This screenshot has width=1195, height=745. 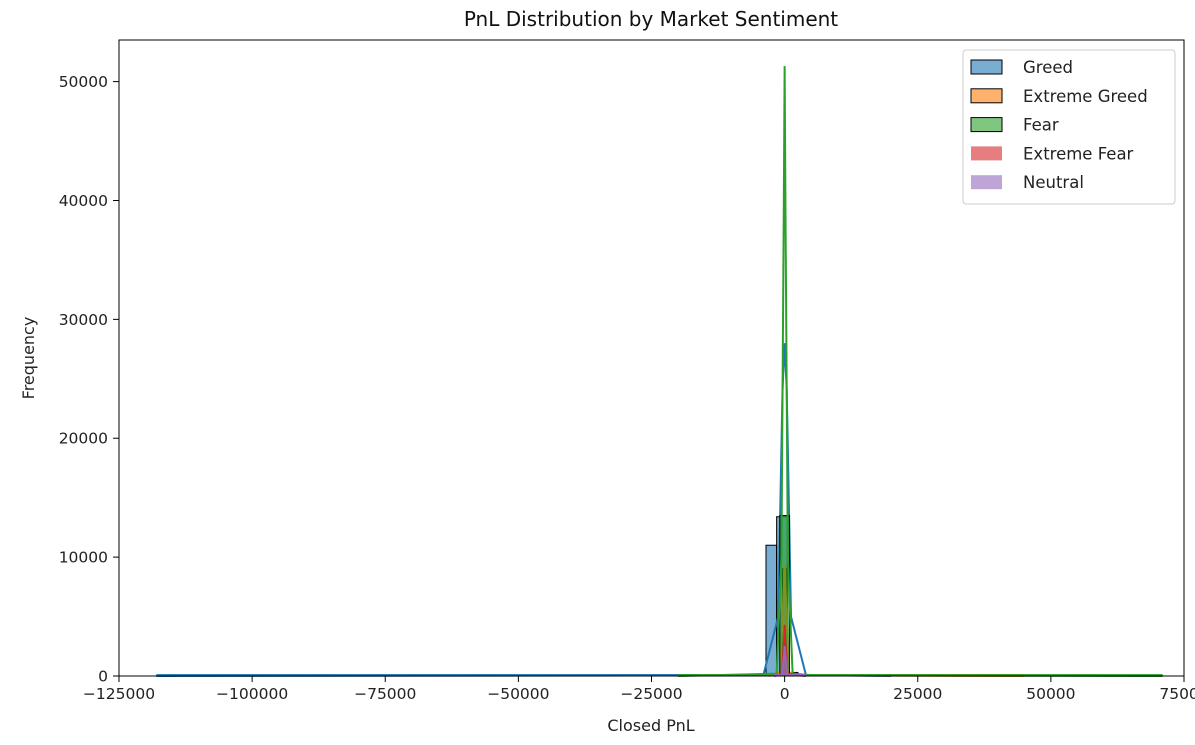 What do you see at coordinates (917, 694) in the screenshot?
I see `x-tick-label: 25000` at bounding box center [917, 694].